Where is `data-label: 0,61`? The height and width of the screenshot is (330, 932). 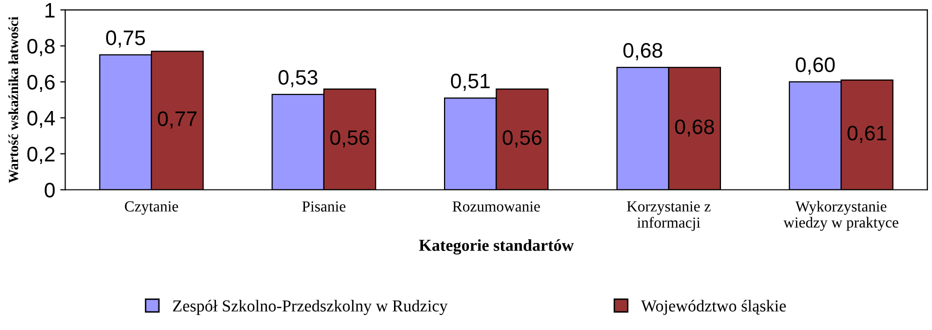 data-label: 0,61 is located at coordinates (867, 134).